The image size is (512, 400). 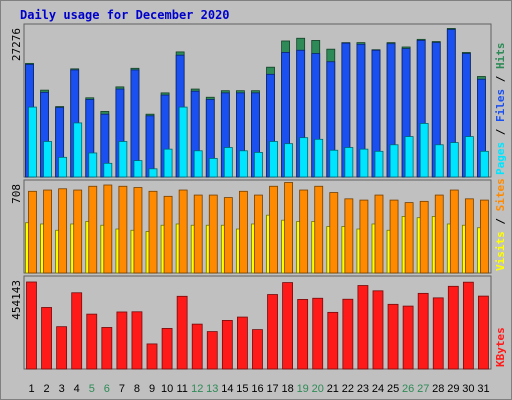 I want to click on x-tick-label: 18, so click(x=288, y=389).